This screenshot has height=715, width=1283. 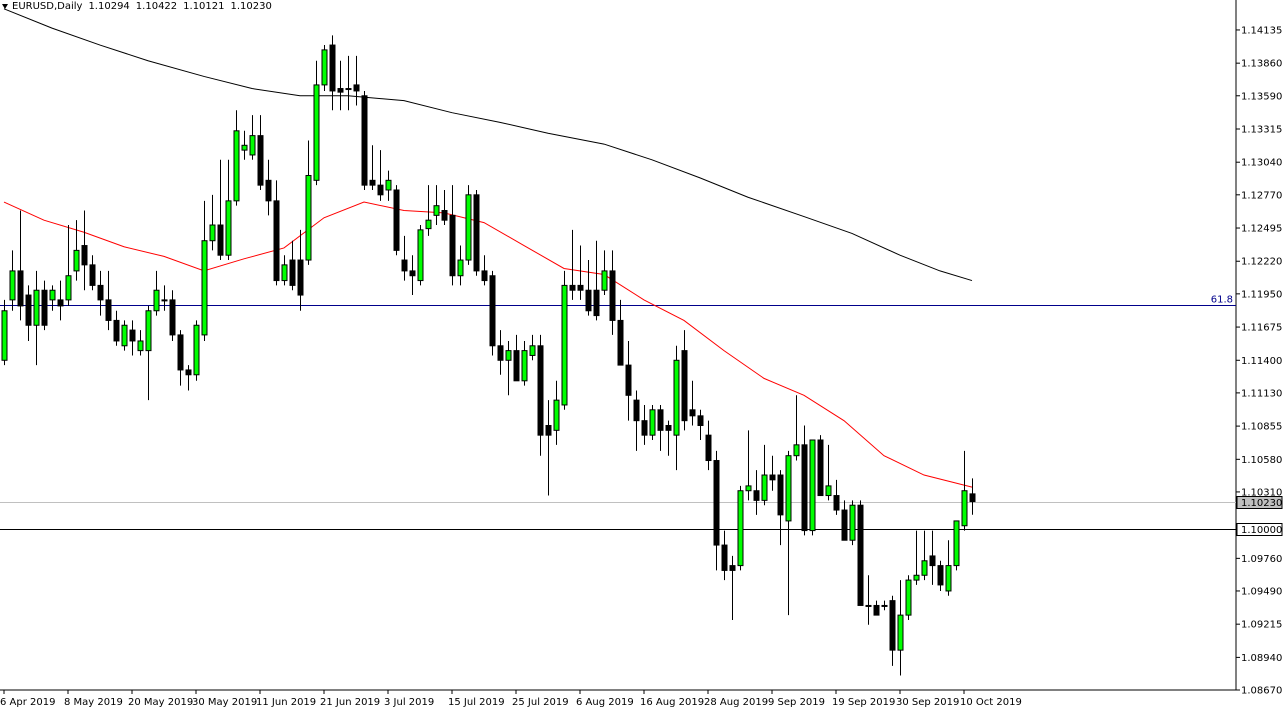 I want to click on x-tick-label: 11 Jun 2019, so click(x=286, y=702).